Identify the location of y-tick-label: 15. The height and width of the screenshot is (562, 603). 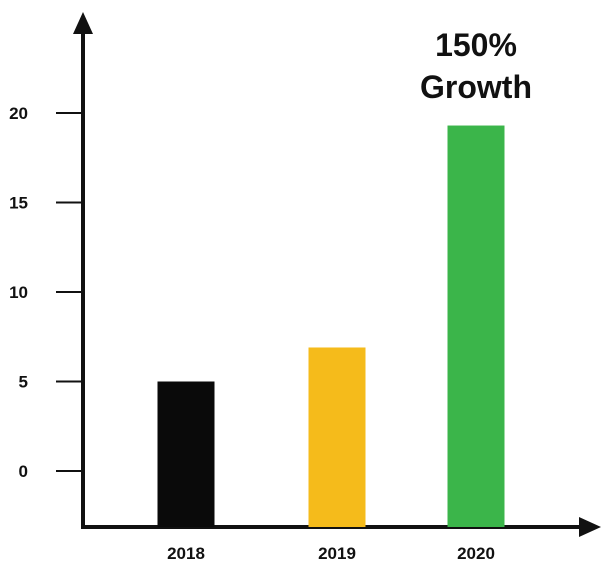
(18, 203).